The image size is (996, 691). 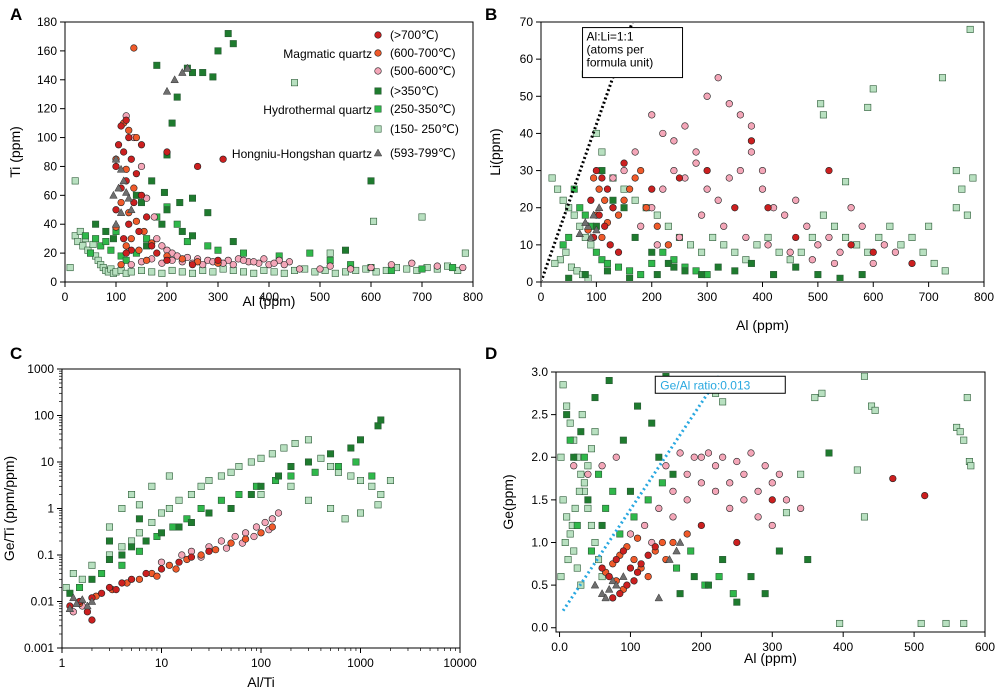 What do you see at coordinates (705, 385) in the screenshot?
I see `annotation-text: Ge/Al ratio:0.013` at bounding box center [705, 385].